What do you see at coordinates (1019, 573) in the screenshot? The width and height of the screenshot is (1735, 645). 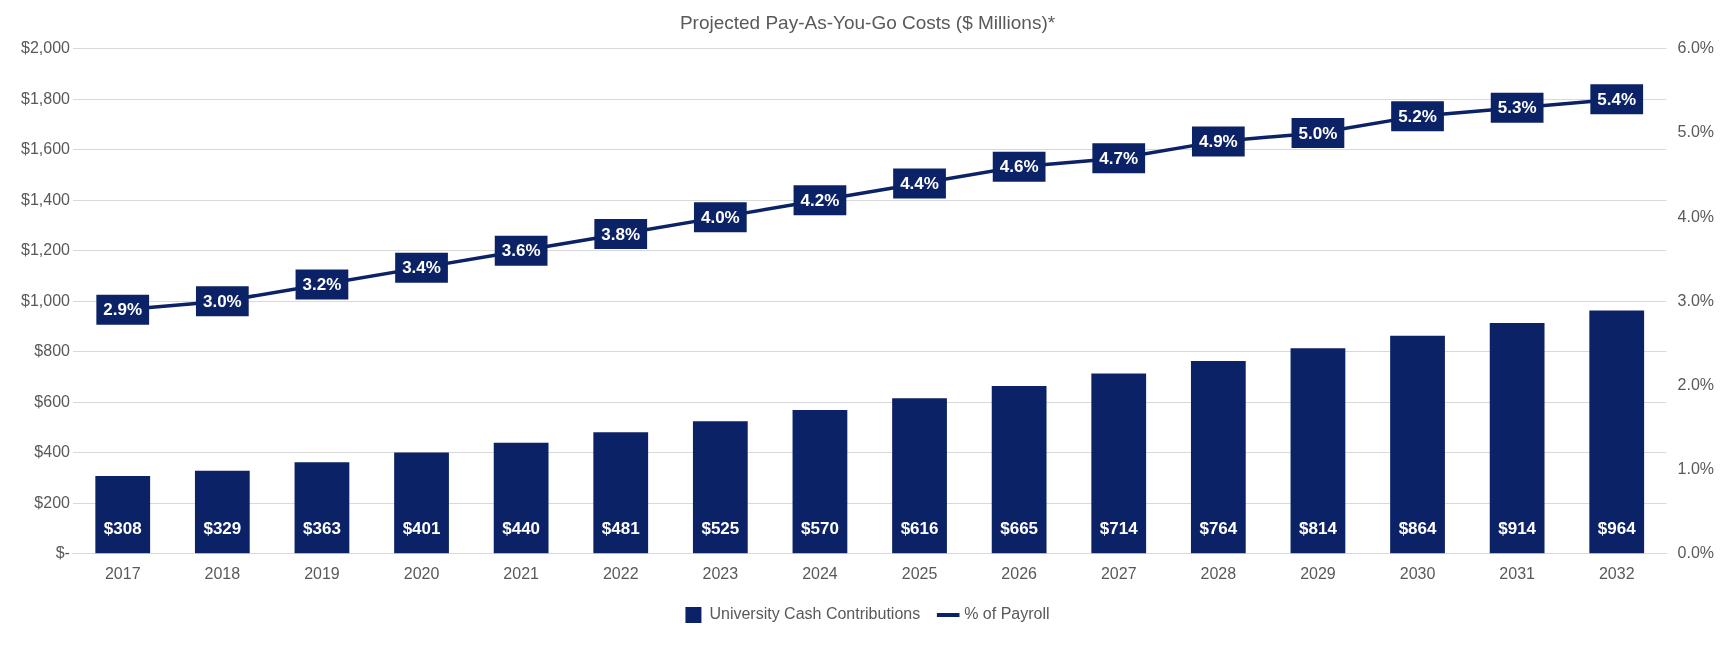 I see `x-tick-label: 2026` at bounding box center [1019, 573].